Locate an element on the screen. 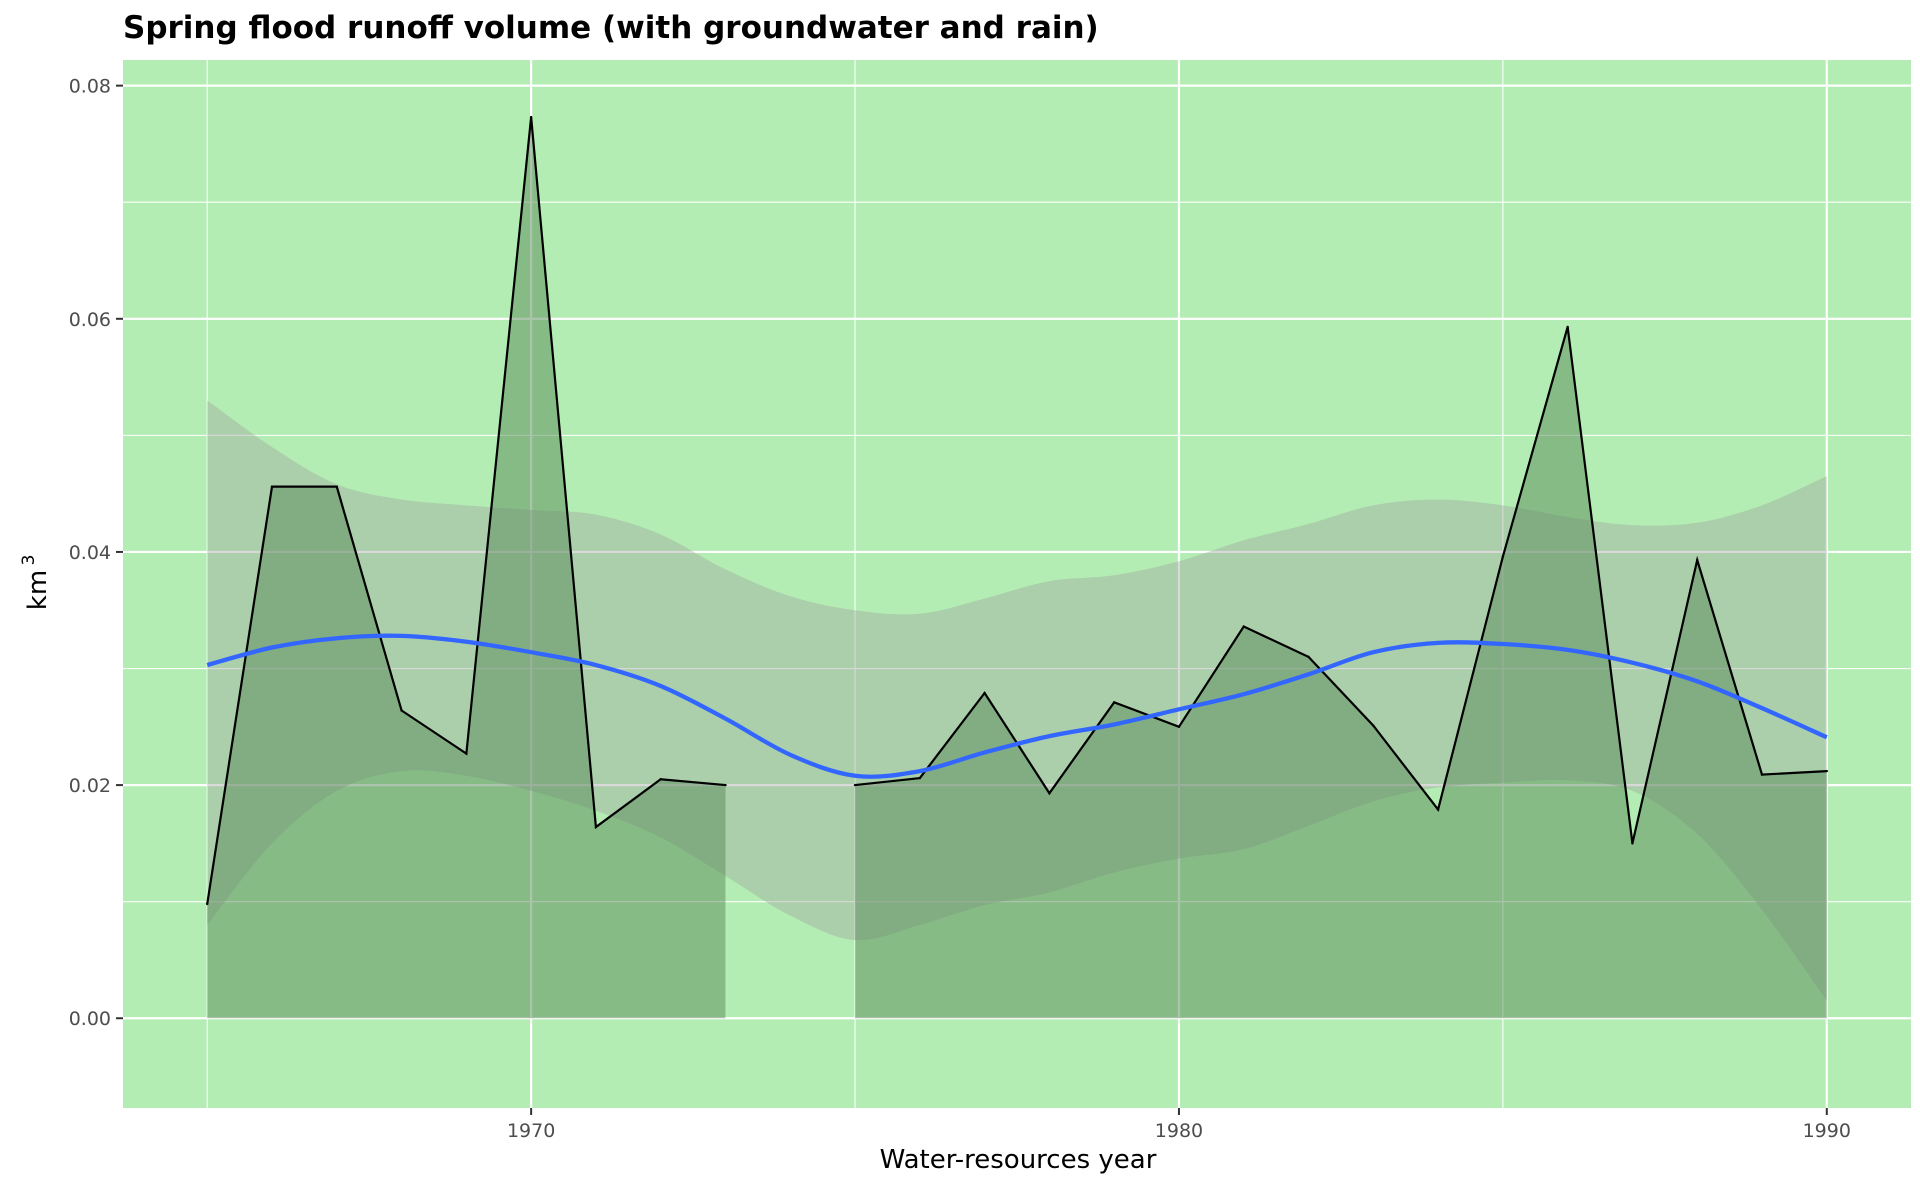 Image resolution: width=1920 pixels, height=1186 pixels. y-axis-label-superscript: 3 is located at coordinates (29, 560).